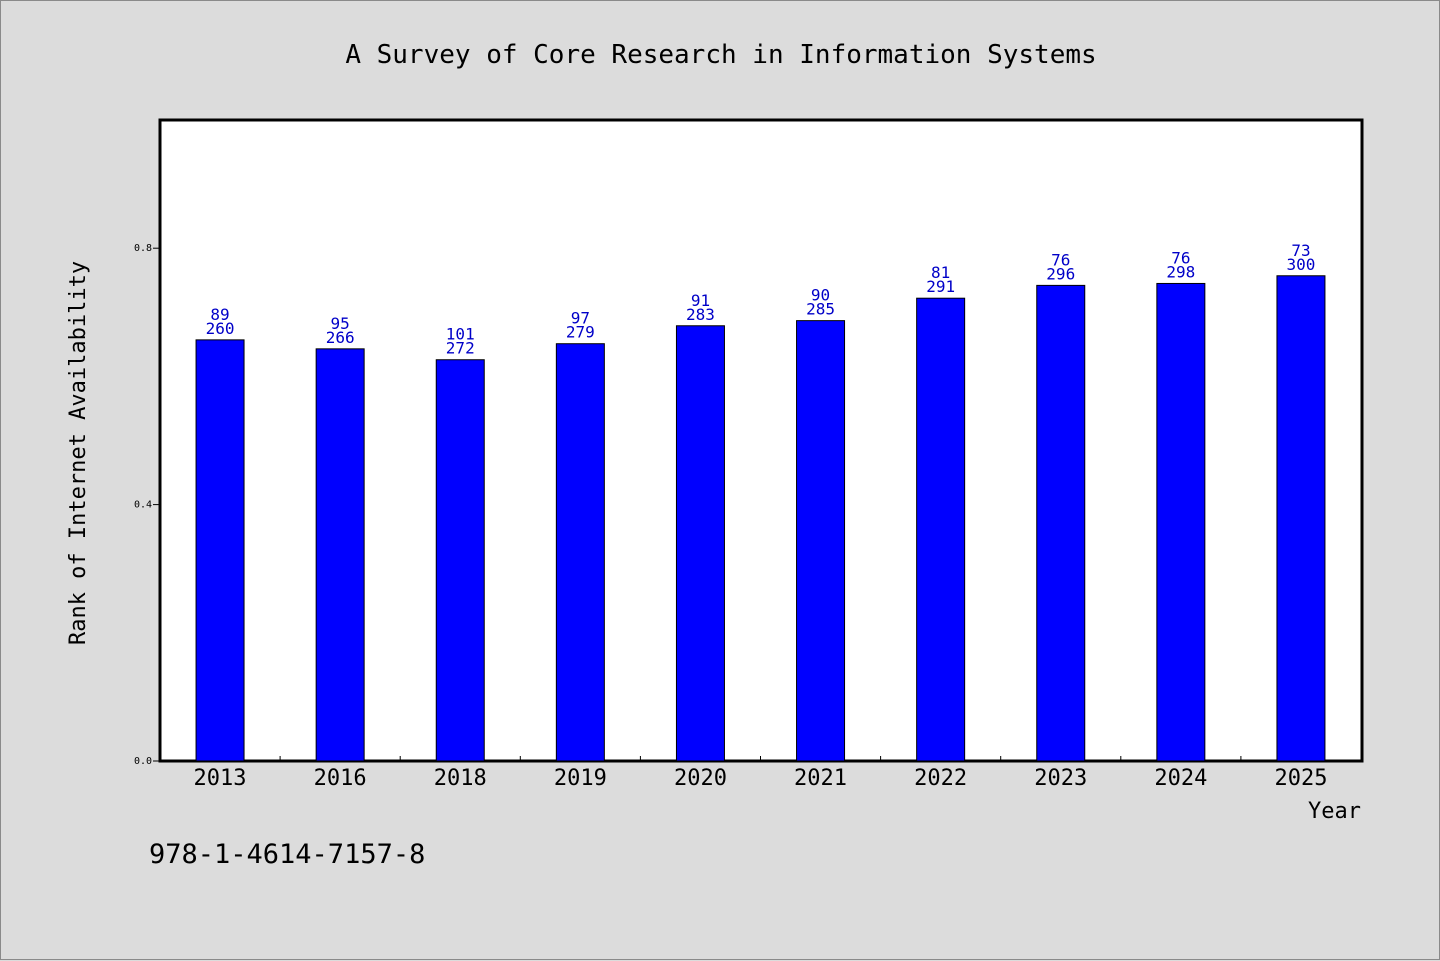 Image resolution: width=1440 pixels, height=961 pixels. Describe the element at coordinates (760, 773) in the screenshot. I see `x-axis: 2013 2016 2018 2019 2020 2021 2022 2023 2024 2025` at that location.